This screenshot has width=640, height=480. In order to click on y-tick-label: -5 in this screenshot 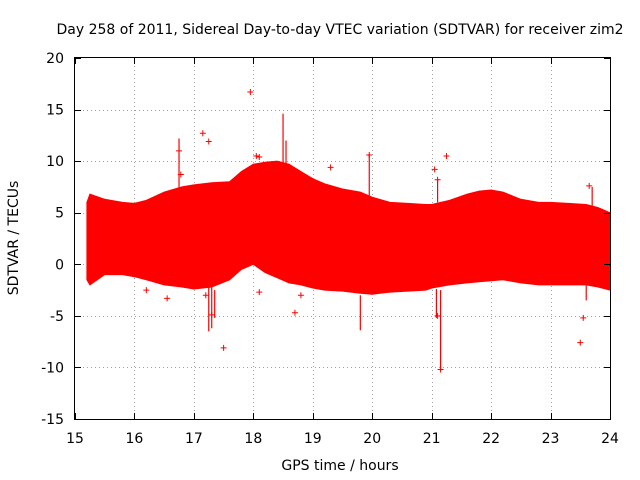, I will do `click(57, 317)`.